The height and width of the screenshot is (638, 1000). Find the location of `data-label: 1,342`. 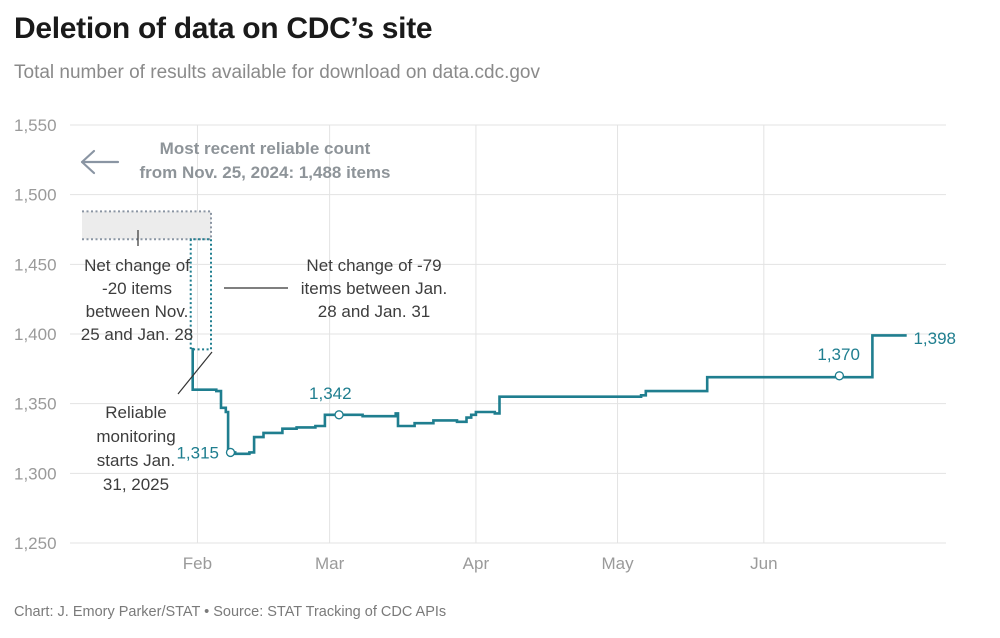

data-label: 1,342 is located at coordinates (330, 393).